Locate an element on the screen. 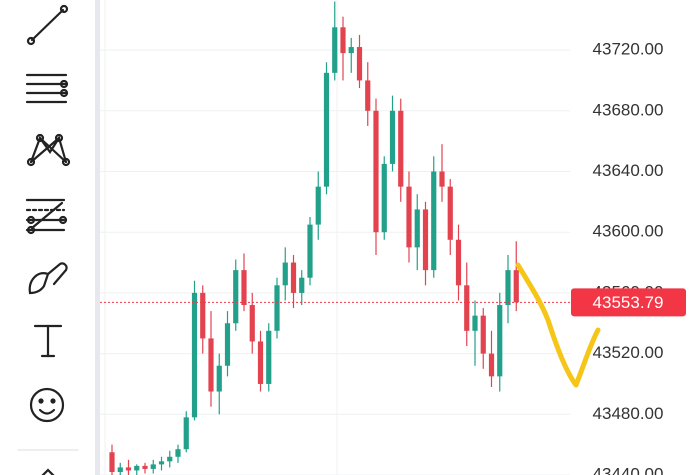  last-price-label: 43553.79 is located at coordinates (628, 302).